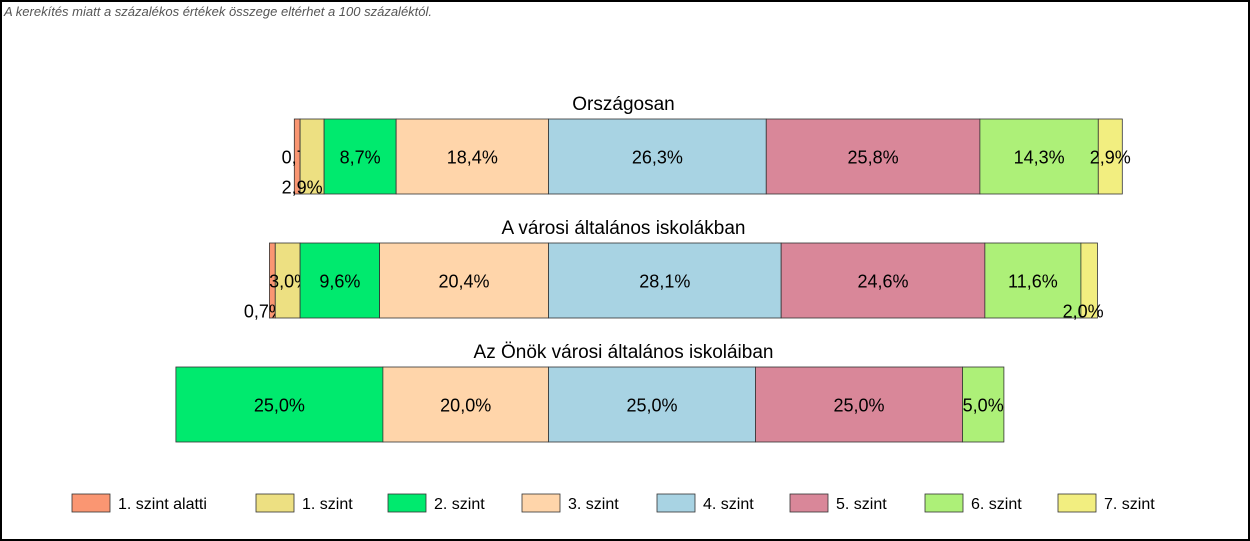 This screenshot has width=1250, height=541. Describe the element at coordinates (861, 504) in the screenshot. I see `legend-label: 5. szint` at that location.